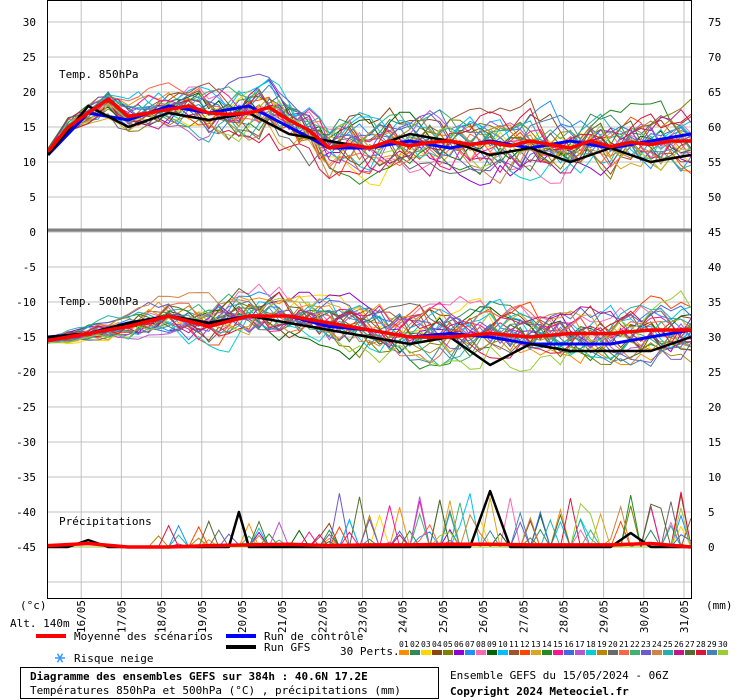  I want to click on date-label: 18/05, so click(162, 616).